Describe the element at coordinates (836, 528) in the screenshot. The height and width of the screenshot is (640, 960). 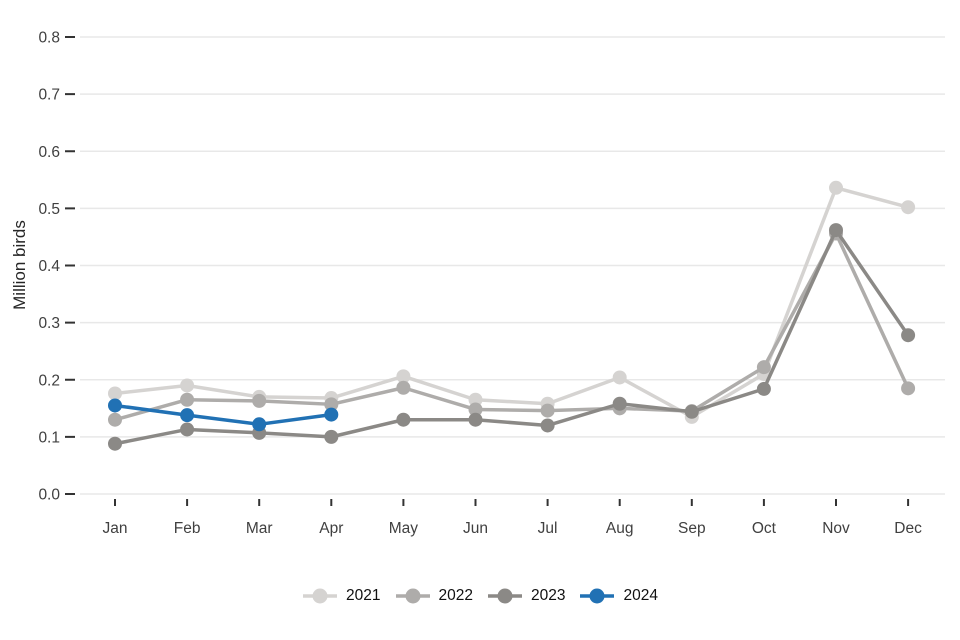
I see `x-tick-label-Nov: Nov` at that location.